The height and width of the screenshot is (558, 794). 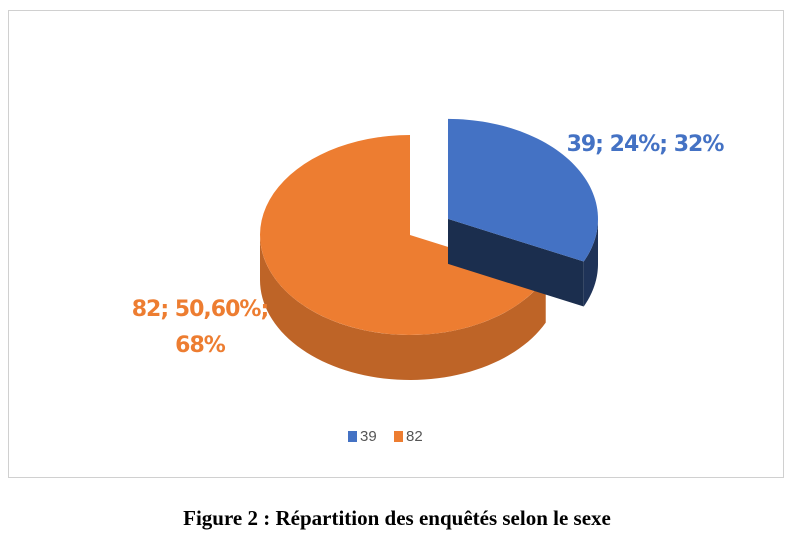 I want to click on data-label: 82; 50,60%; 68%, so click(x=200, y=327).